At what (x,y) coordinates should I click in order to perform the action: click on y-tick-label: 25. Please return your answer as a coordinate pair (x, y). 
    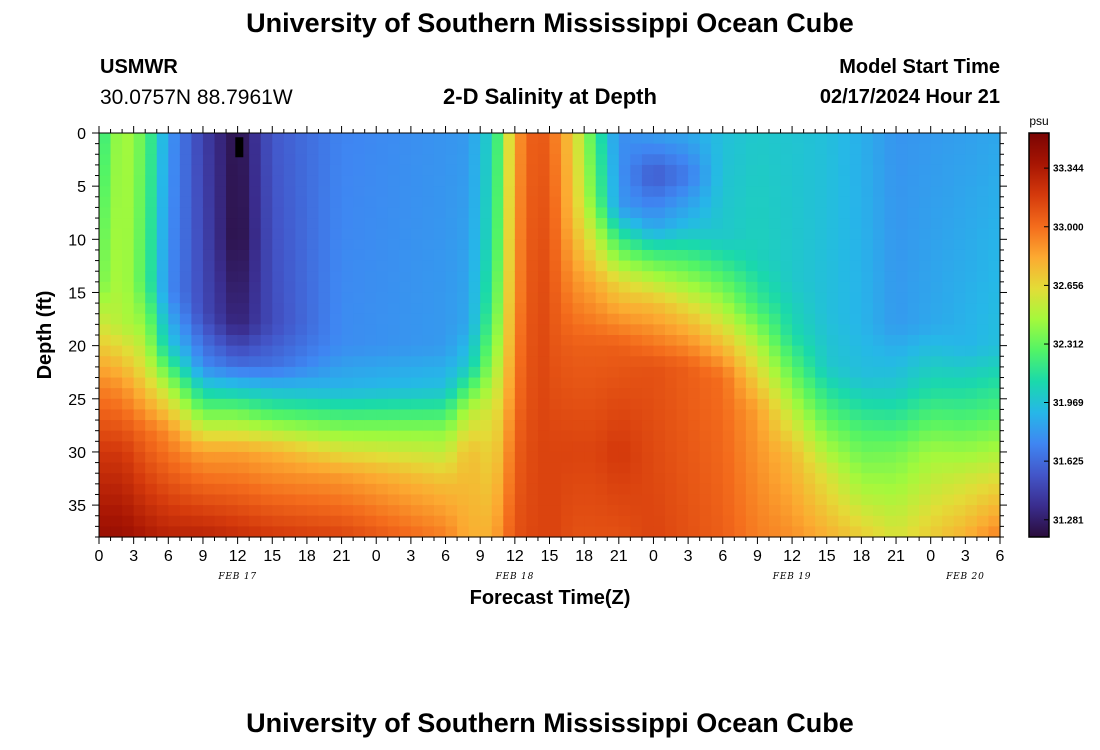
    Looking at the image, I should click on (77, 400).